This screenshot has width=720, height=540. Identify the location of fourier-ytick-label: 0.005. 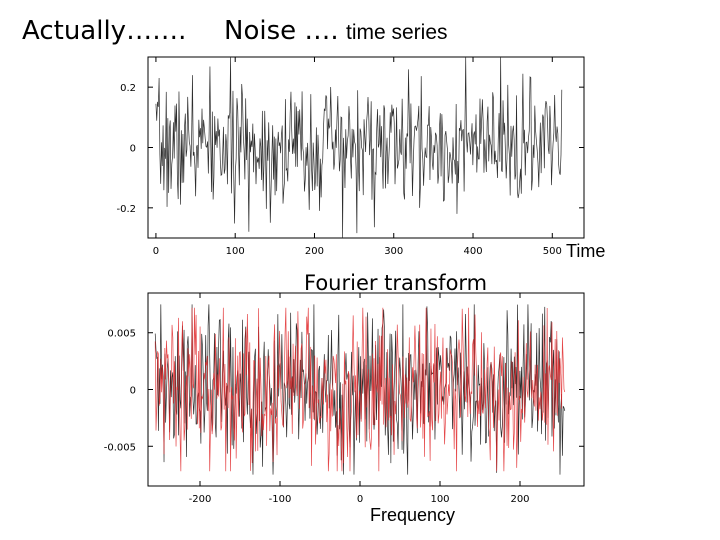
(121, 334).